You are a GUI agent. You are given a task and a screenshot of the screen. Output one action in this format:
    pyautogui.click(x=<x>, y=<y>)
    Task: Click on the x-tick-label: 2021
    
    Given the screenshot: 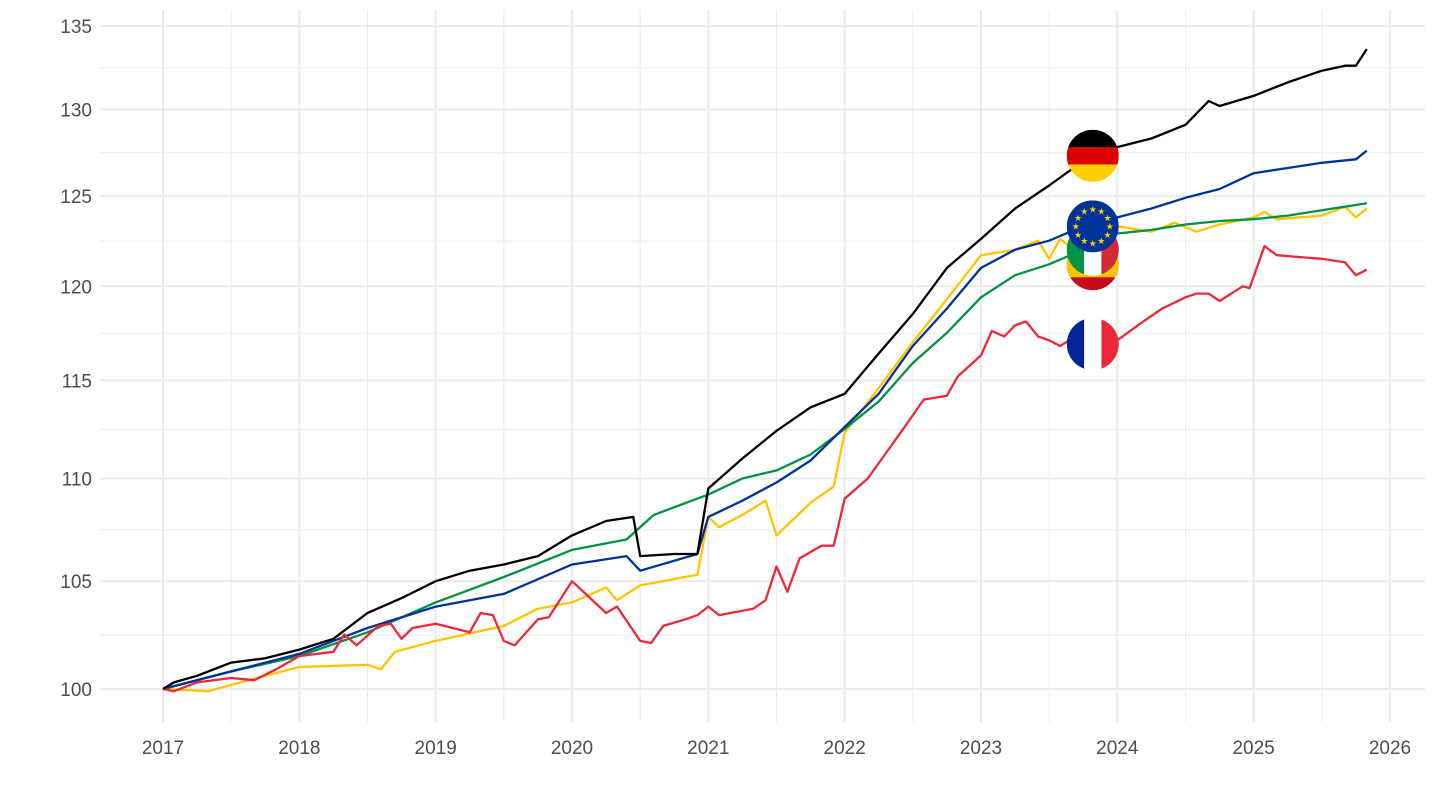 What is the action you would take?
    pyautogui.click(x=708, y=748)
    